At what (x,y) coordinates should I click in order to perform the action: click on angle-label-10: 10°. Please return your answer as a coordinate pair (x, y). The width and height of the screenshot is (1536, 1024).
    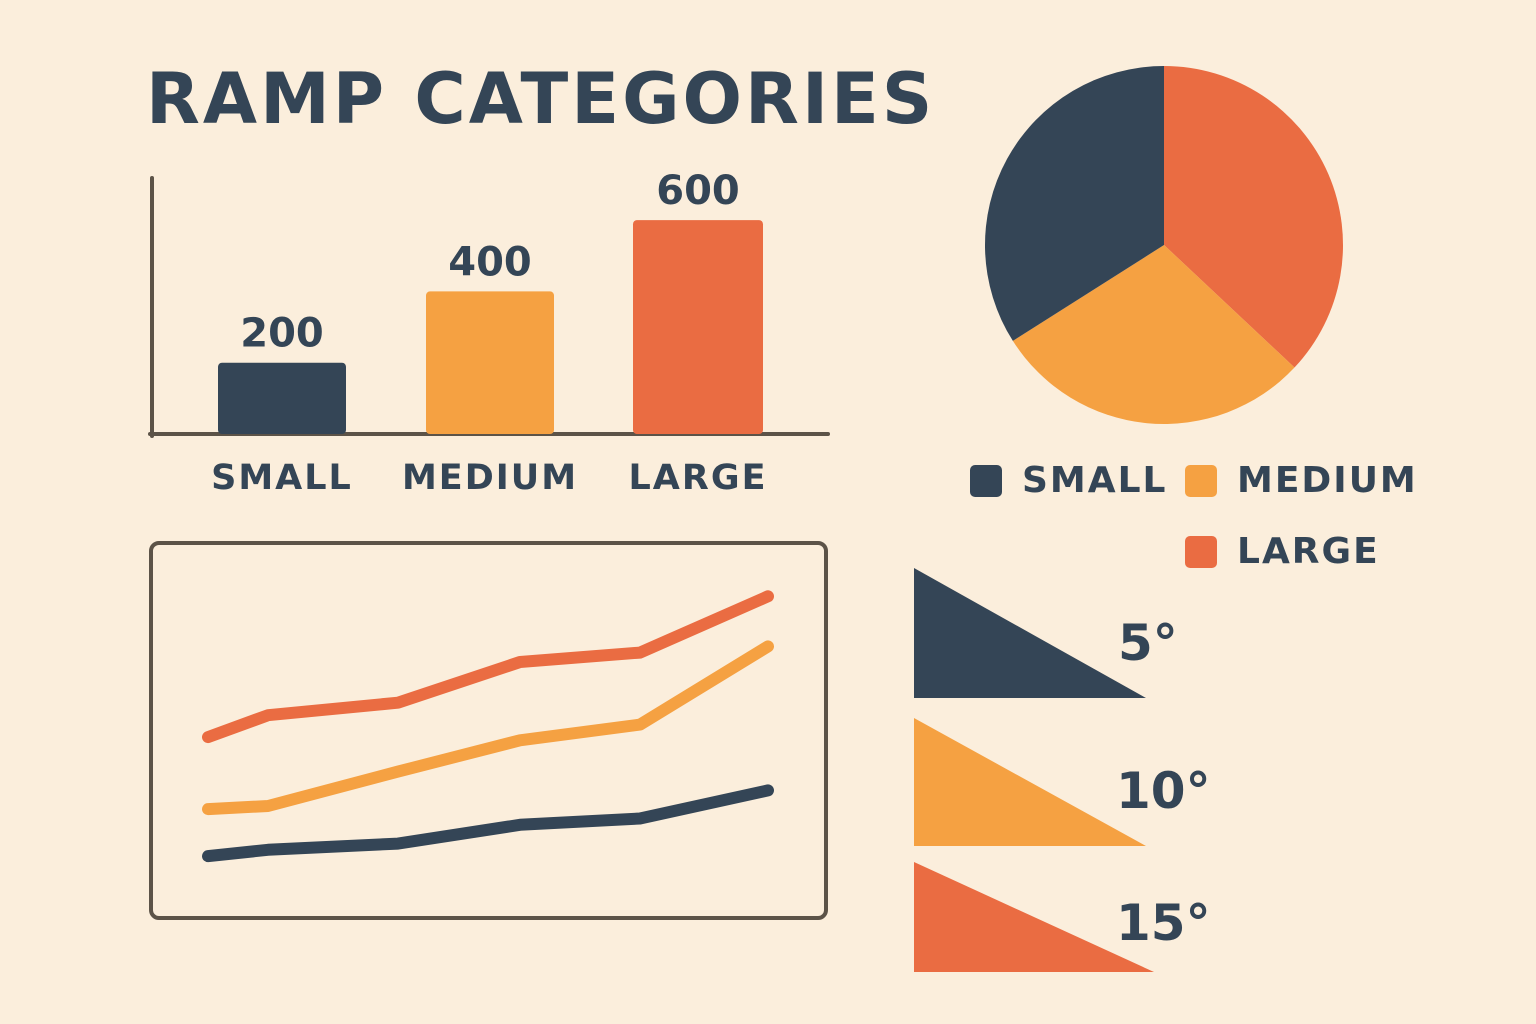
    Looking at the image, I should click on (1163, 791).